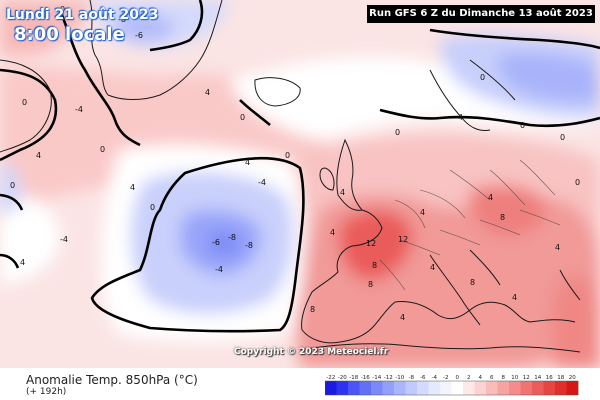 Image resolution: width=600 pixels, height=400 pixels. What do you see at coordinates (560, 378) in the screenshot?
I see `scale-tick-label: 18` at bounding box center [560, 378].